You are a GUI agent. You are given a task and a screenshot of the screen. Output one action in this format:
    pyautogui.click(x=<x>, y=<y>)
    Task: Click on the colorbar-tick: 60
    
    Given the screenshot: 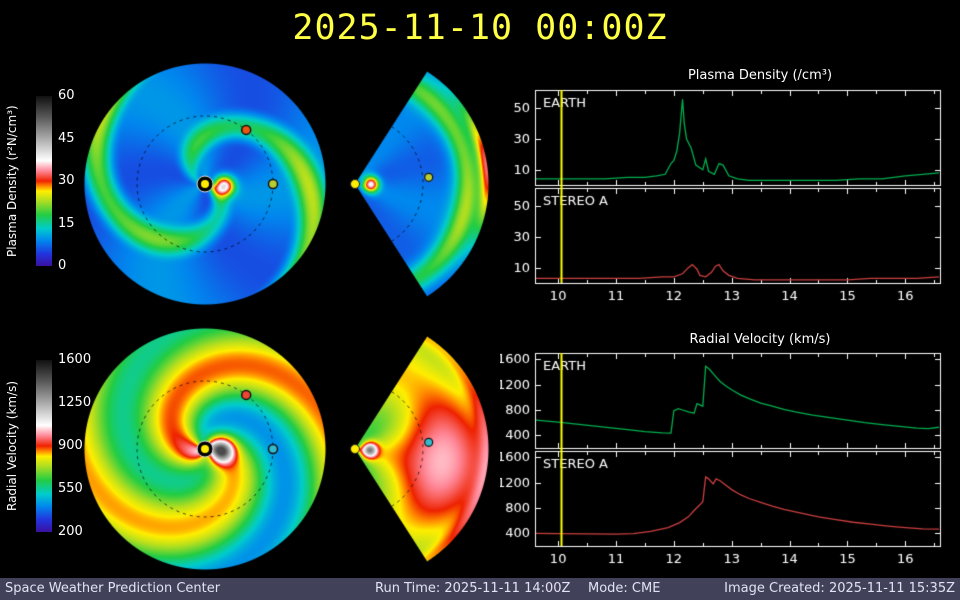 What is the action you would take?
    pyautogui.click(x=66, y=95)
    